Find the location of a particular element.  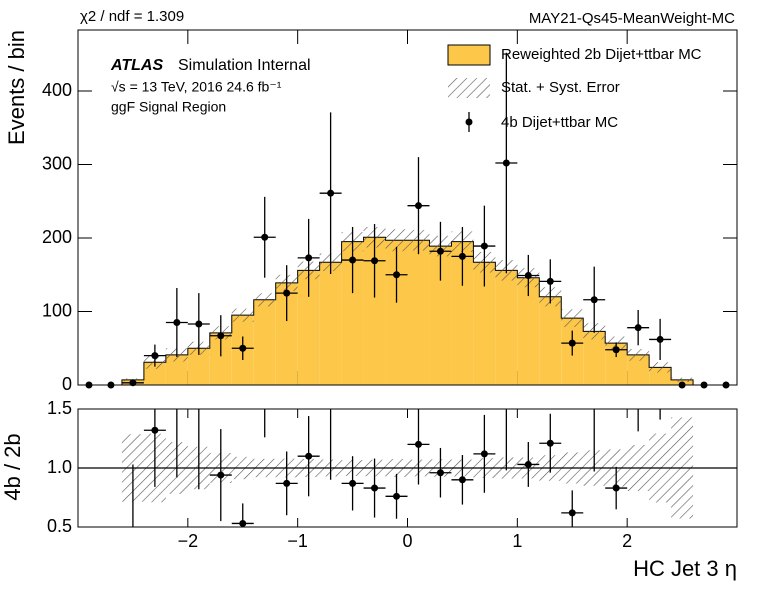

x-tick-label: 0 is located at coordinates (407, 541).